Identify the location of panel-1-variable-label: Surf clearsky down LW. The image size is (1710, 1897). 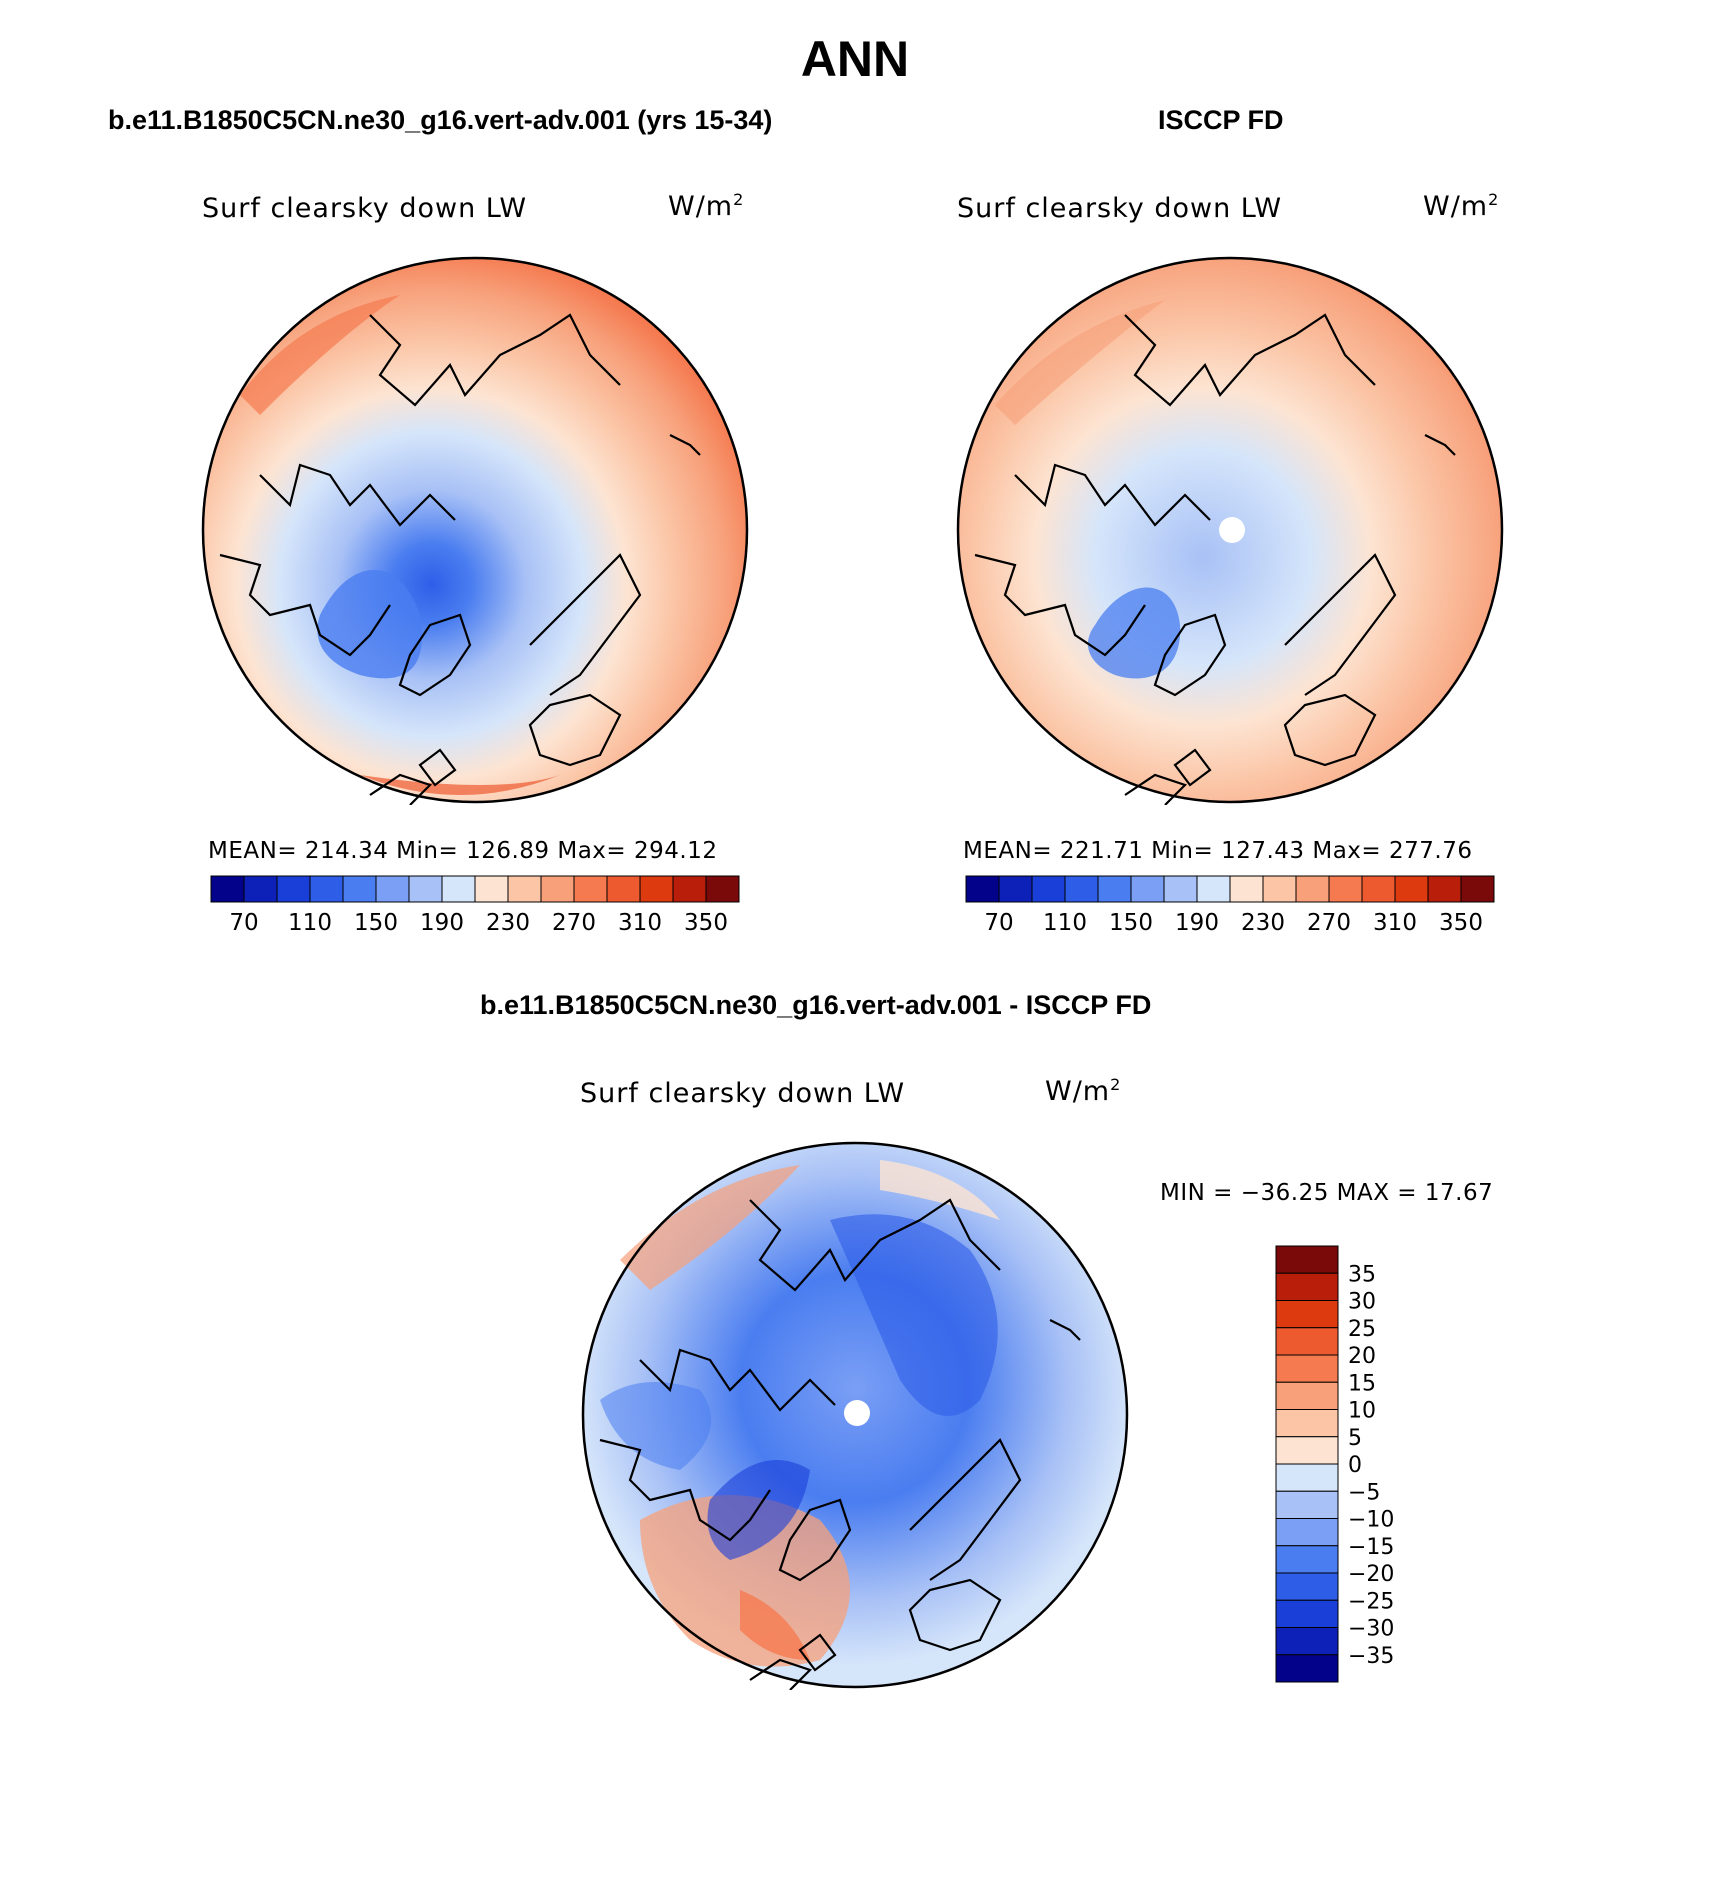
(365, 208).